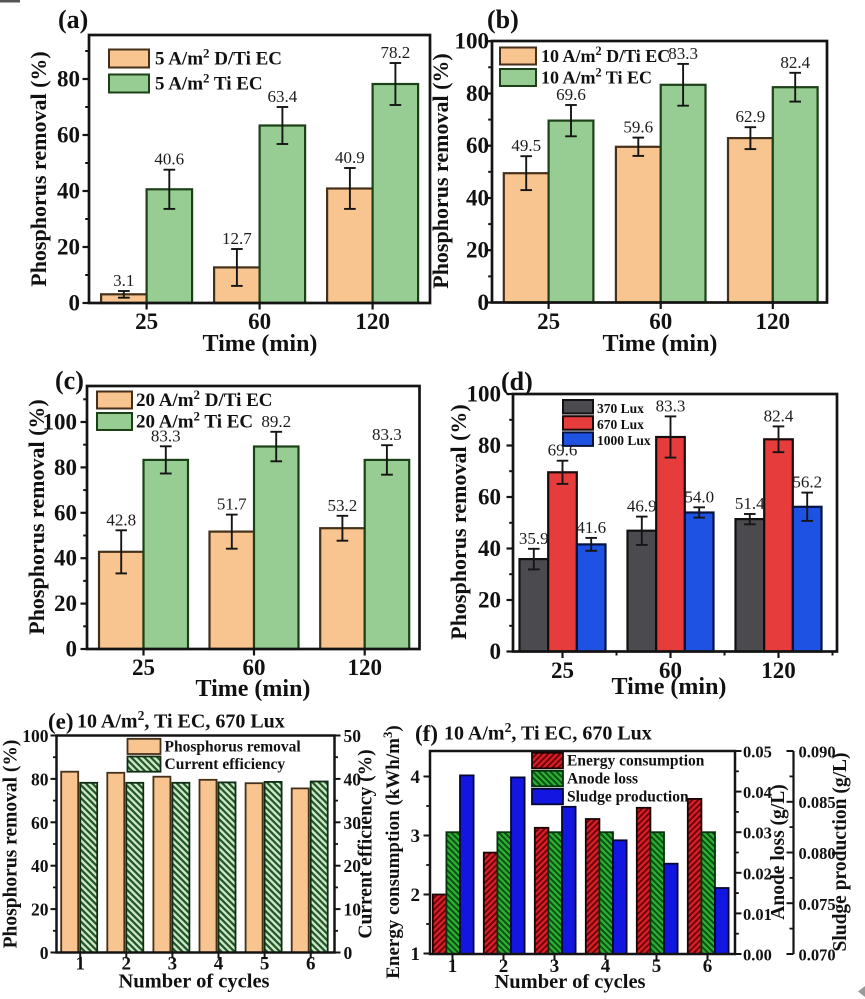 This screenshot has width=865, height=999. What do you see at coordinates (276, 421) in the screenshot?
I see `svg-text: 89.2` at bounding box center [276, 421].